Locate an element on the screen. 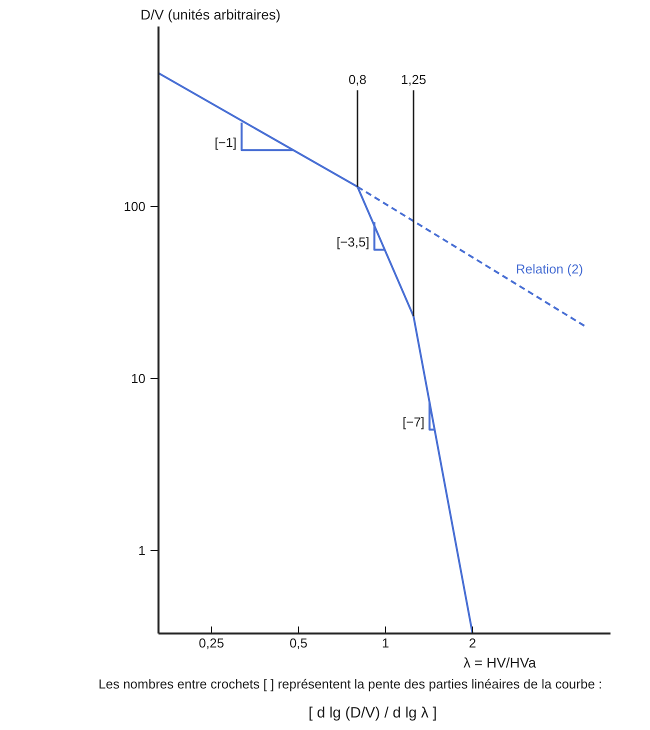  y-tick-label: 1 is located at coordinates (142, 550).